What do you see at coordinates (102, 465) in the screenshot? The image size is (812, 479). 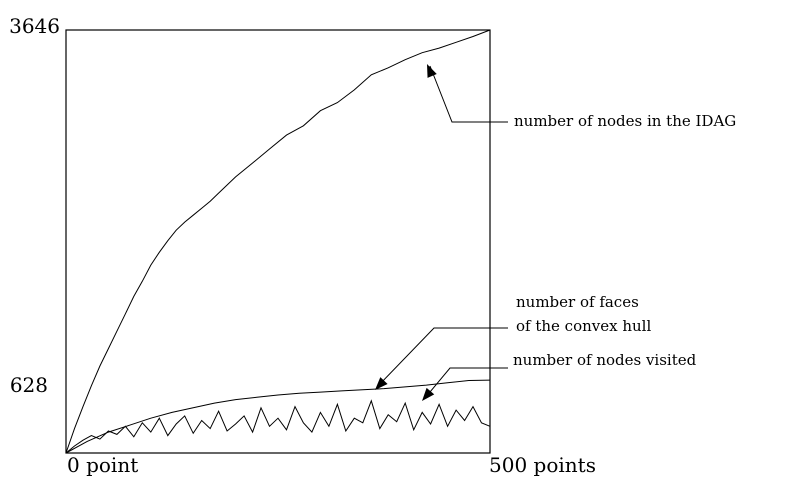 I see `x-tick-label-start: 0 point` at bounding box center [102, 465].